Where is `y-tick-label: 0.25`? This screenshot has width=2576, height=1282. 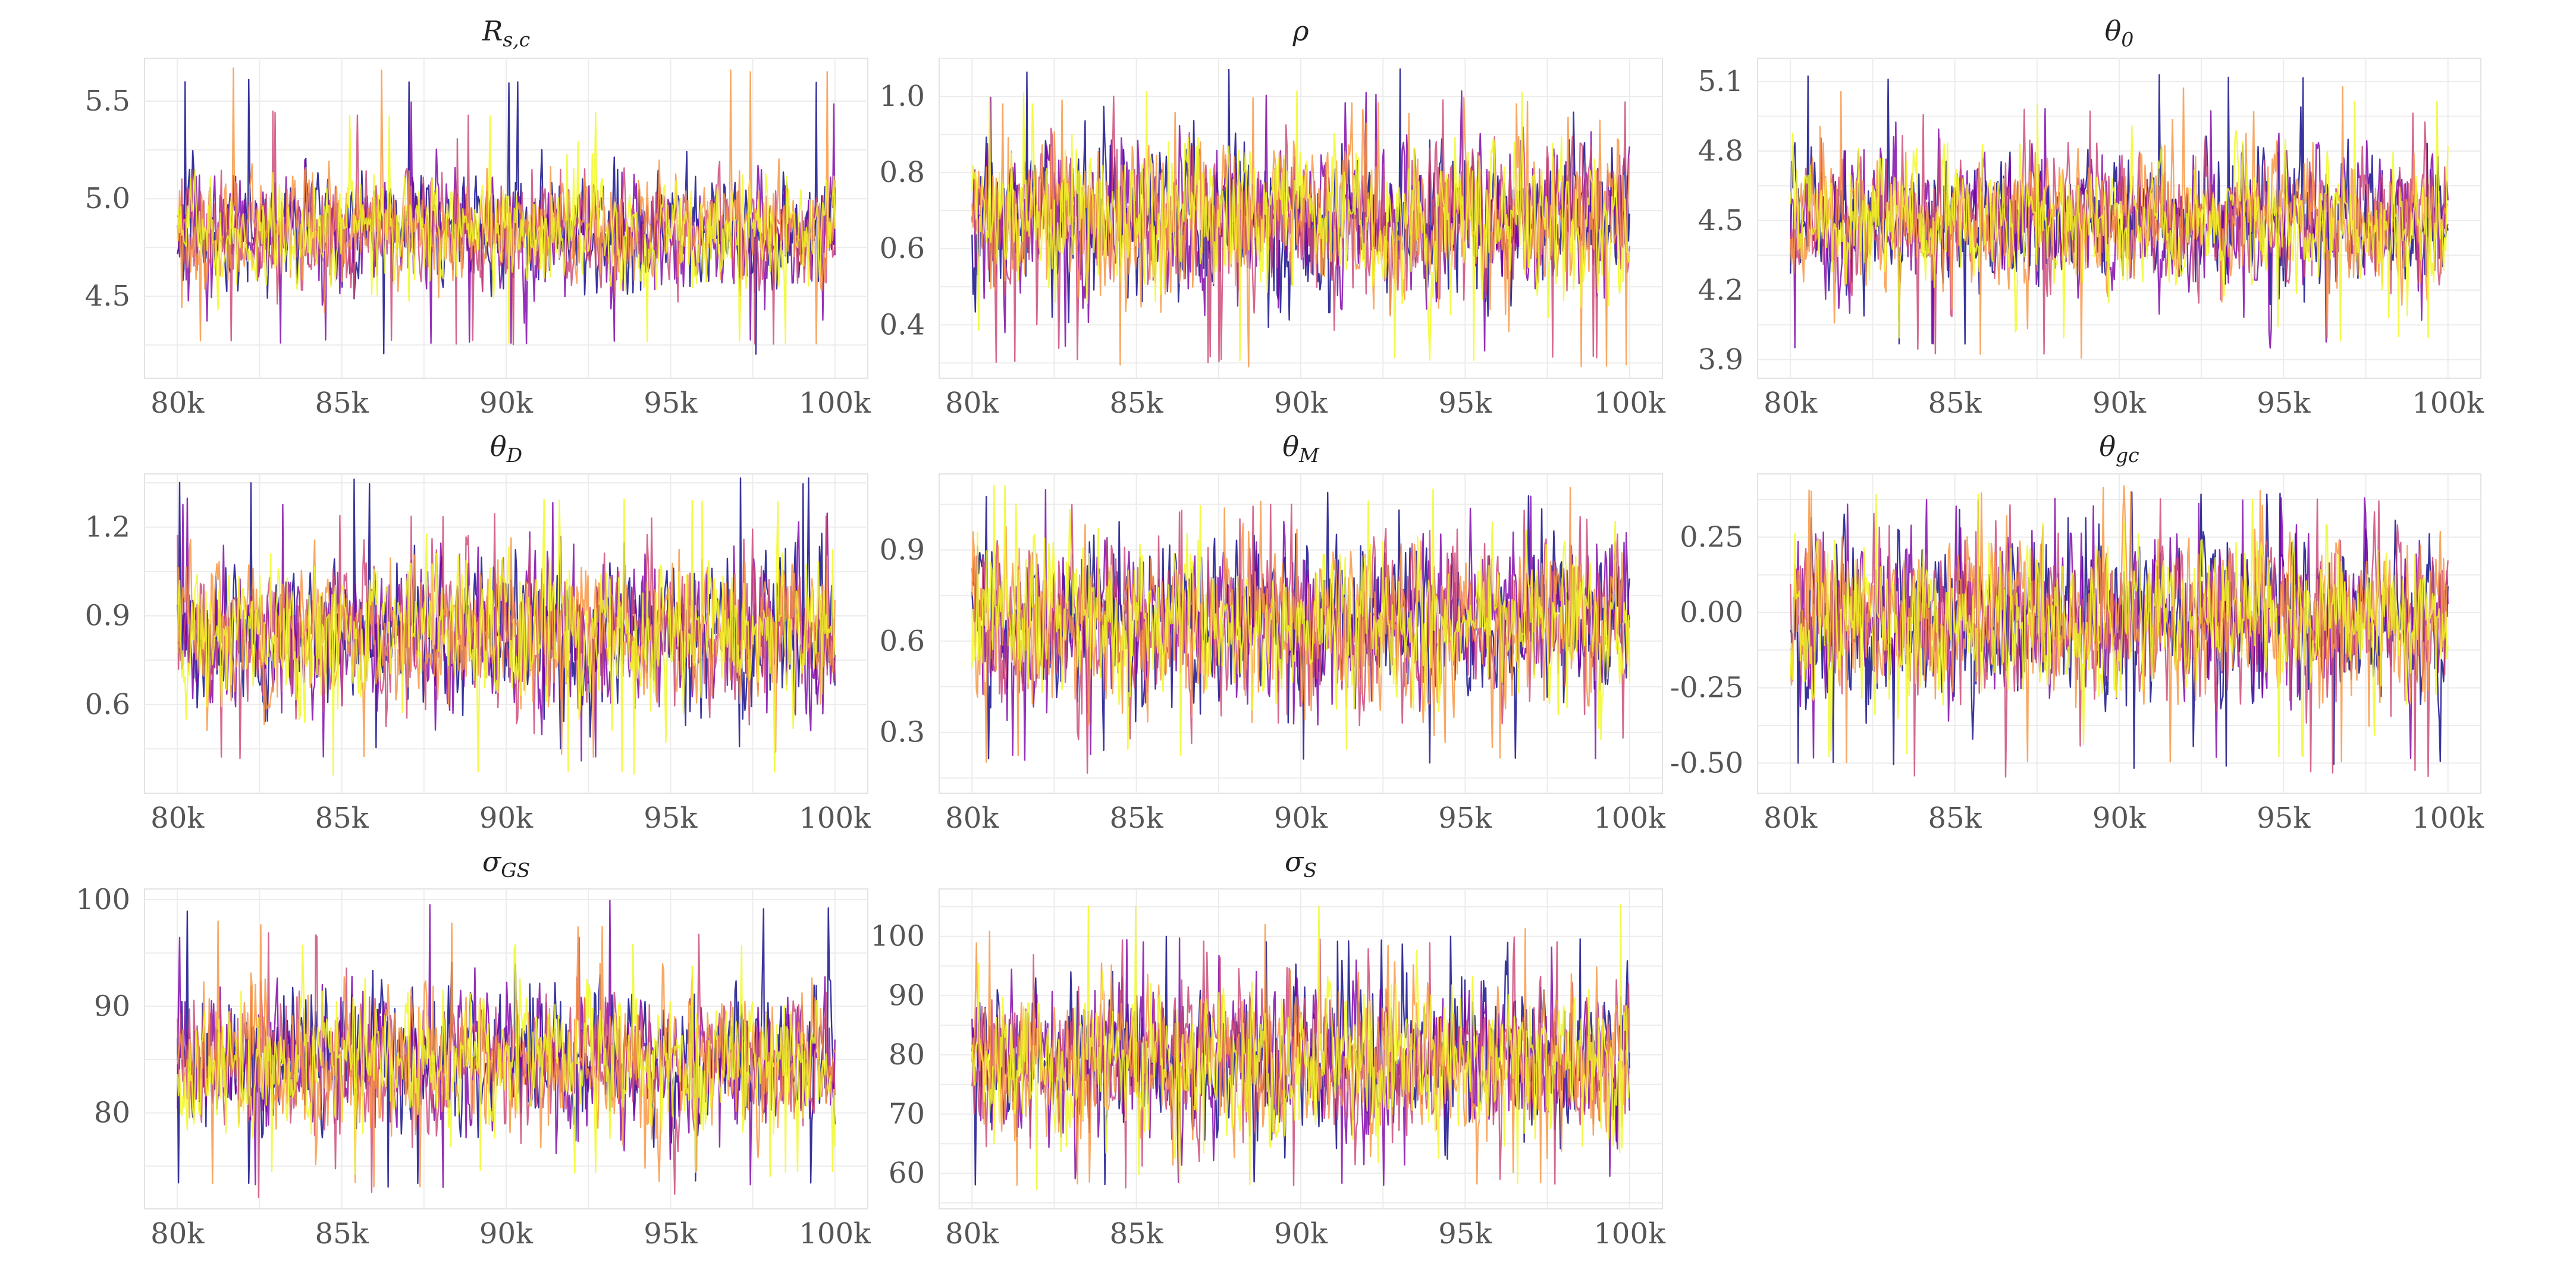
y-tick-label: 0.25 is located at coordinates (1711, 537).